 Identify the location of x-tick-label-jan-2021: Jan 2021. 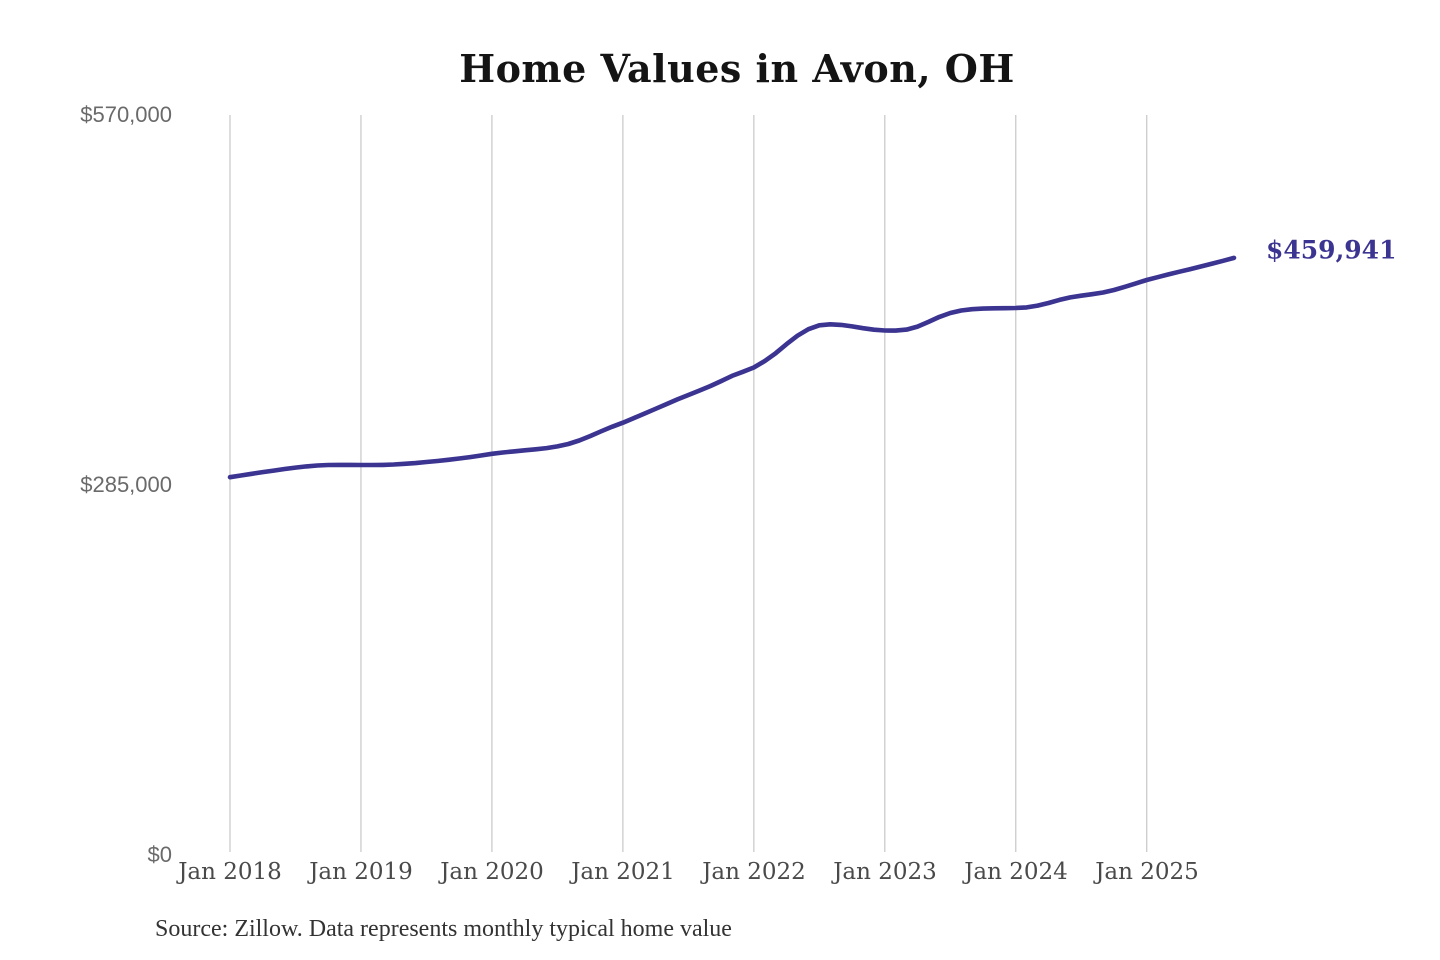
(623, 872).